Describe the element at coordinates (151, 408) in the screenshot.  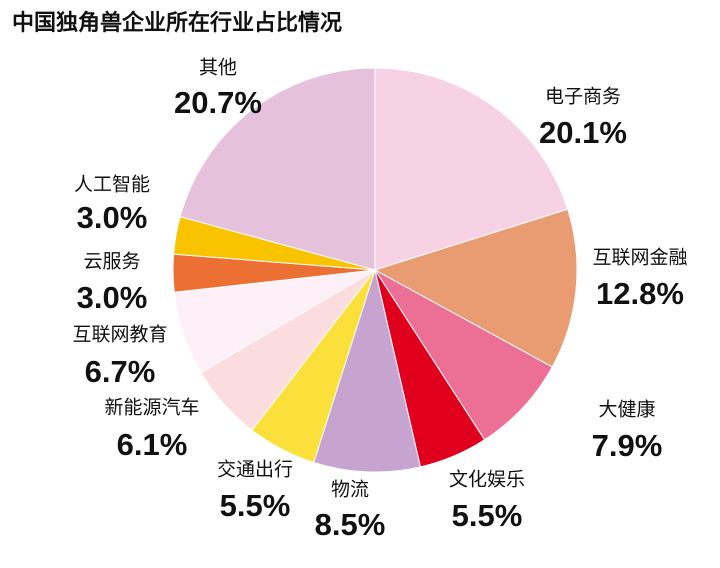
I see `slice-name: 新能源汽车` at that location.